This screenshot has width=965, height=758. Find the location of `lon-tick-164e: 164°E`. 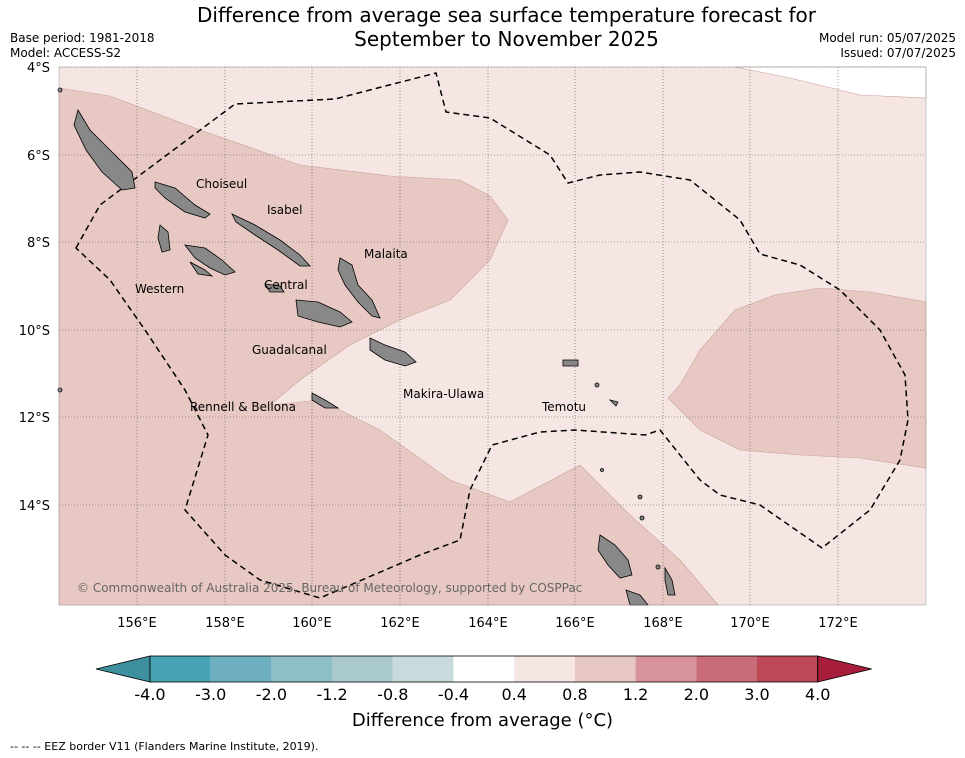

lon-tick-164e: 164°E is located at coordinates (488, 623).